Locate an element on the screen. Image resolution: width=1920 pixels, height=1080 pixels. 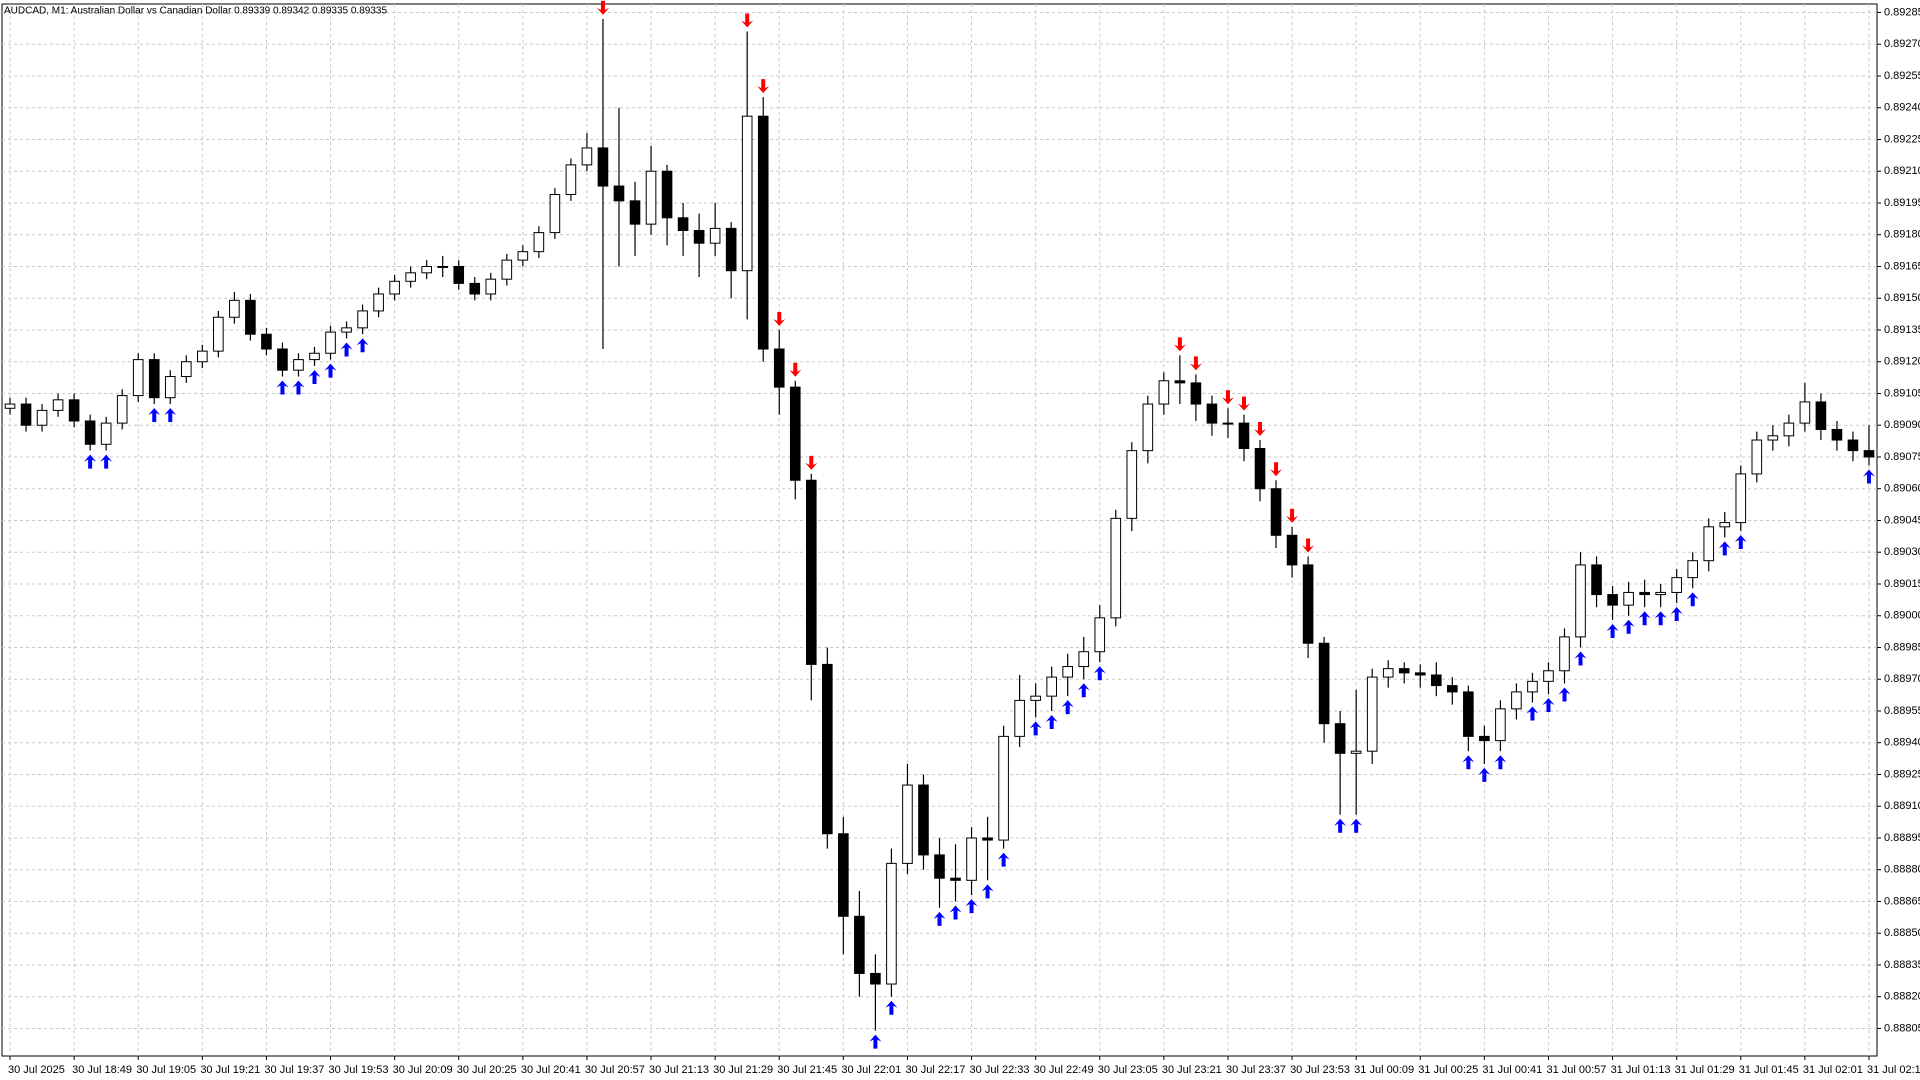
y-tick-label: 0.89150 is located at coordinates (1902, 298).